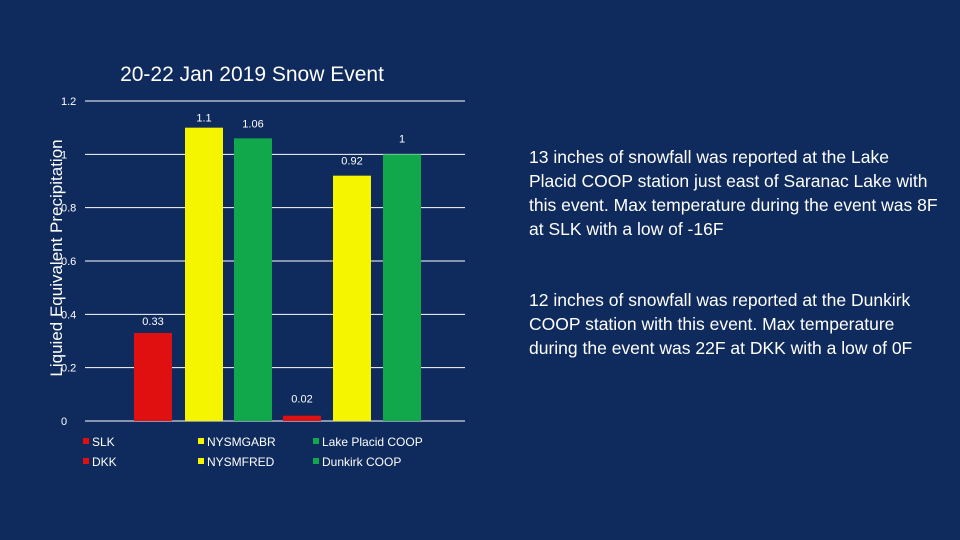 Image resolution: width=960 pixels, height=540 pixels. I want to click on y-tick-label: 0, so click(64, 422).